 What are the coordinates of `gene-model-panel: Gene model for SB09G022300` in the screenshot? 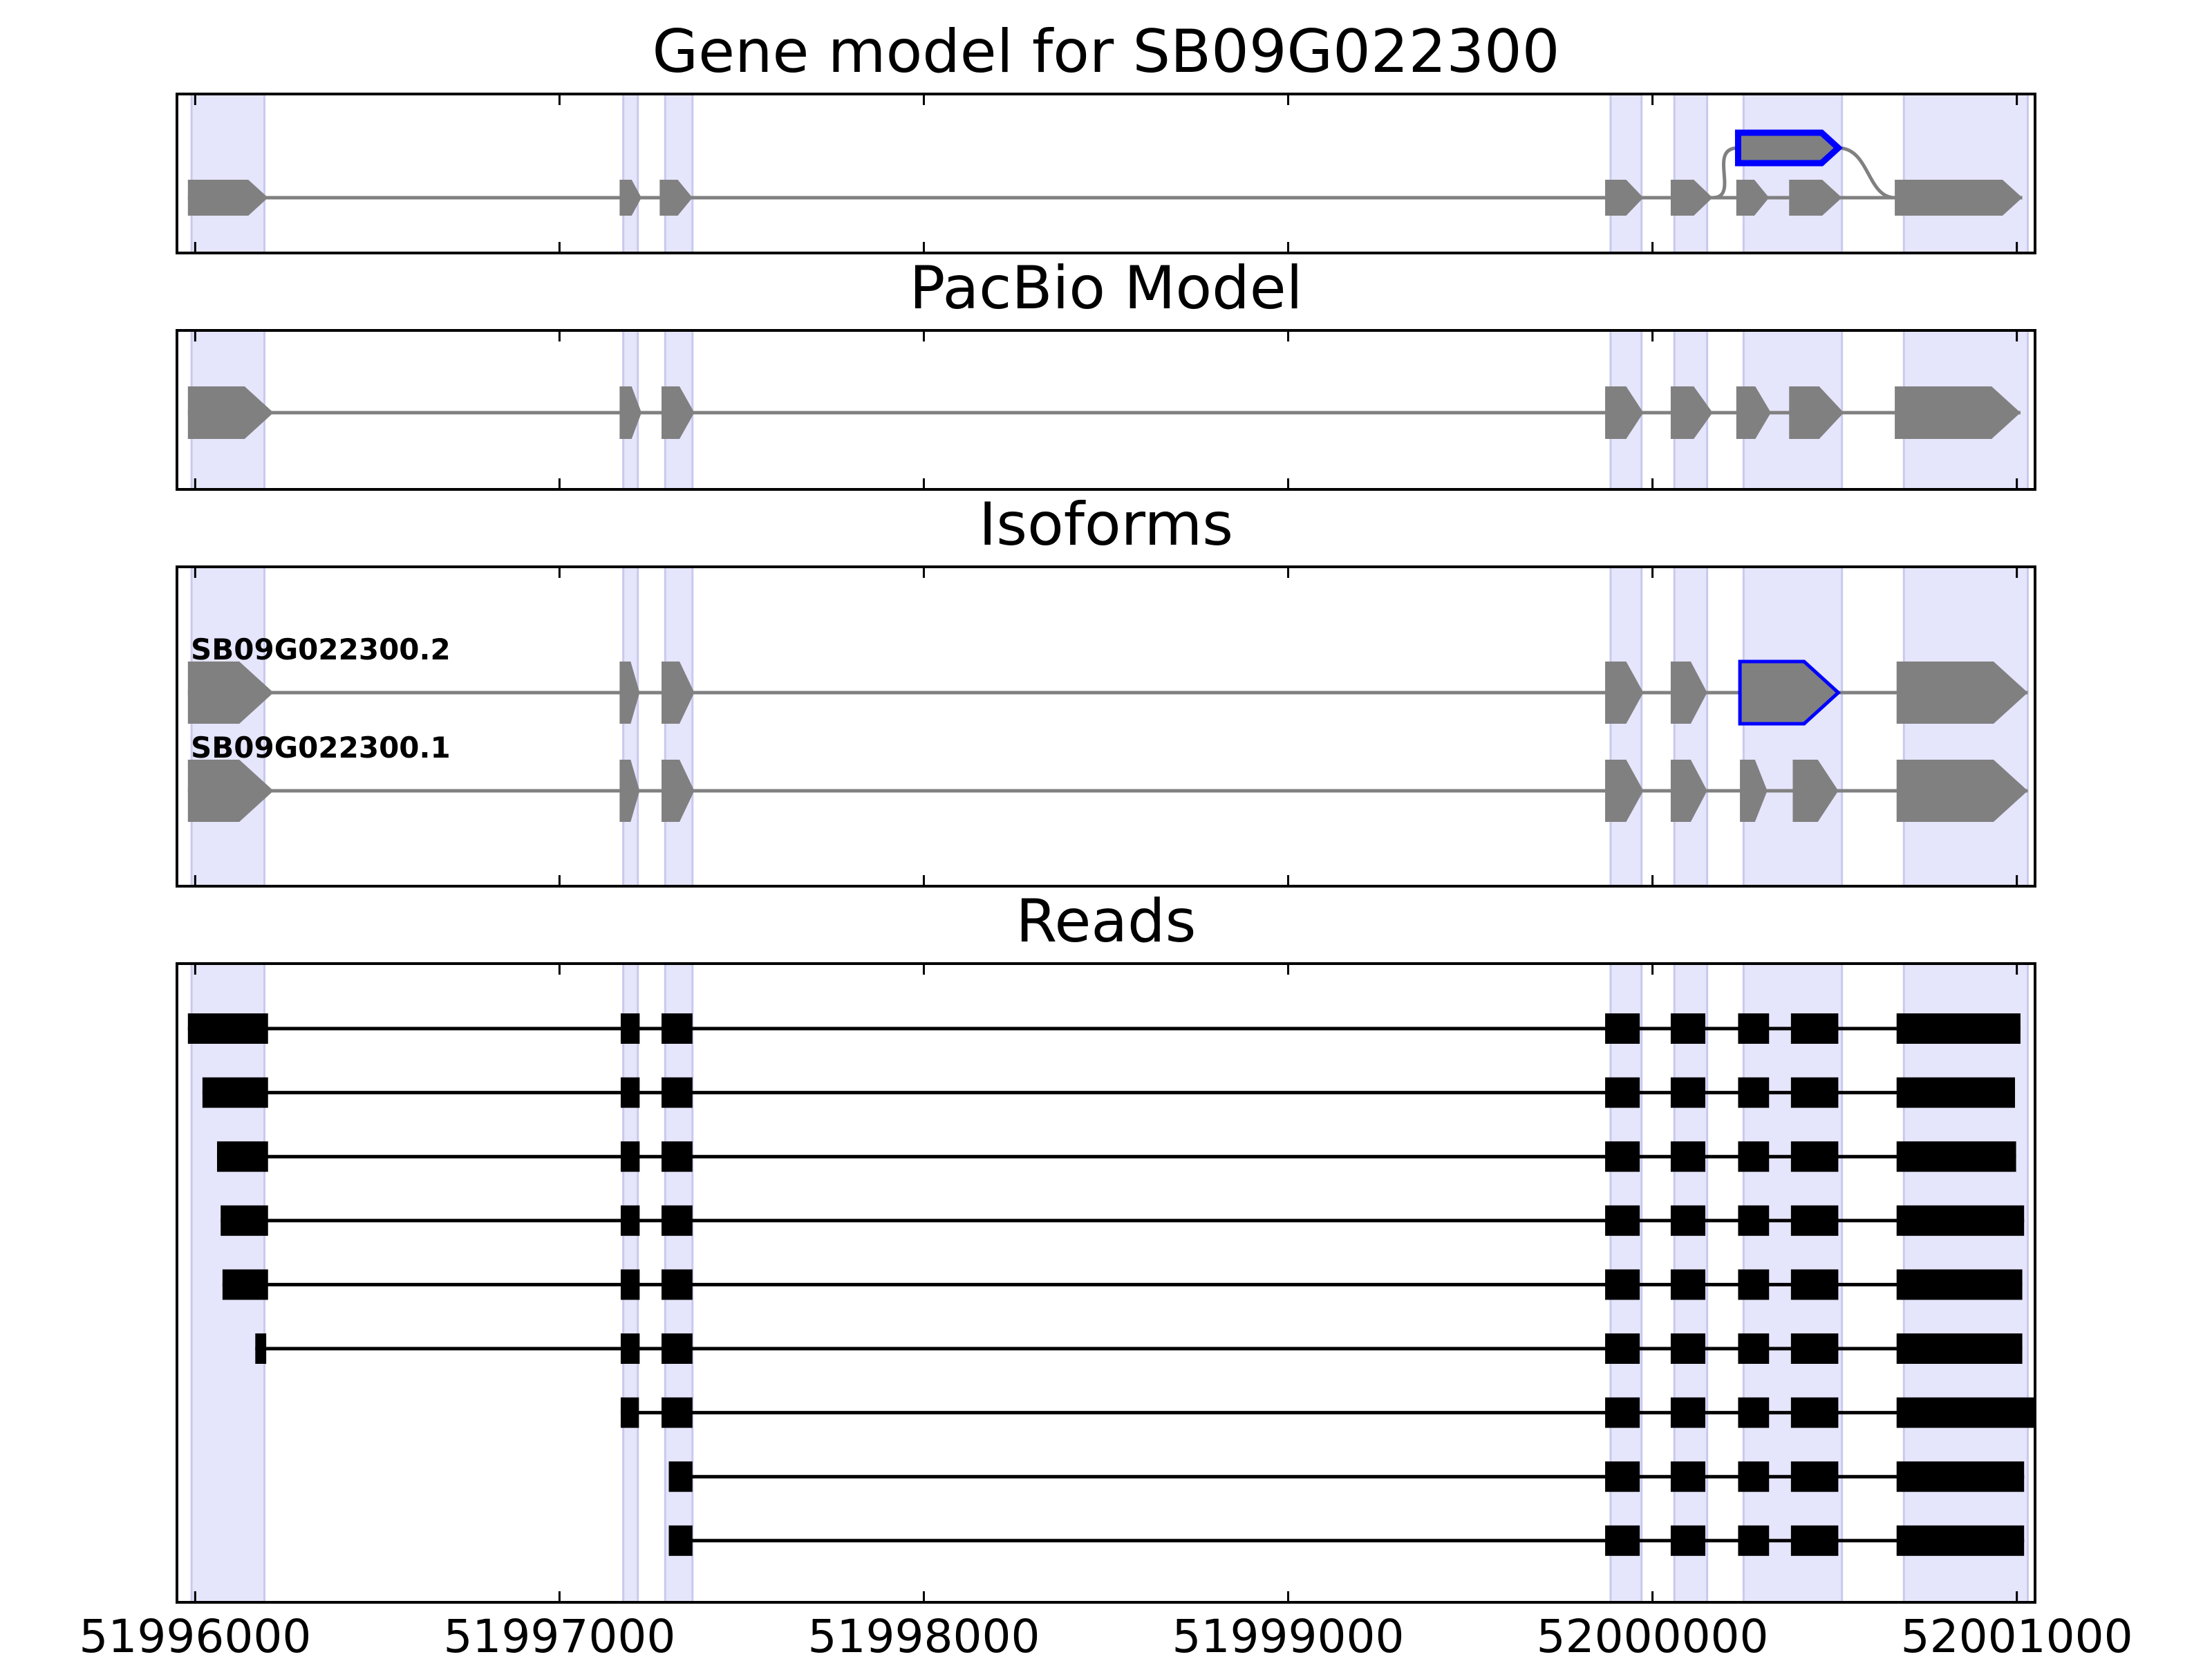 It's located at (1106, 135).